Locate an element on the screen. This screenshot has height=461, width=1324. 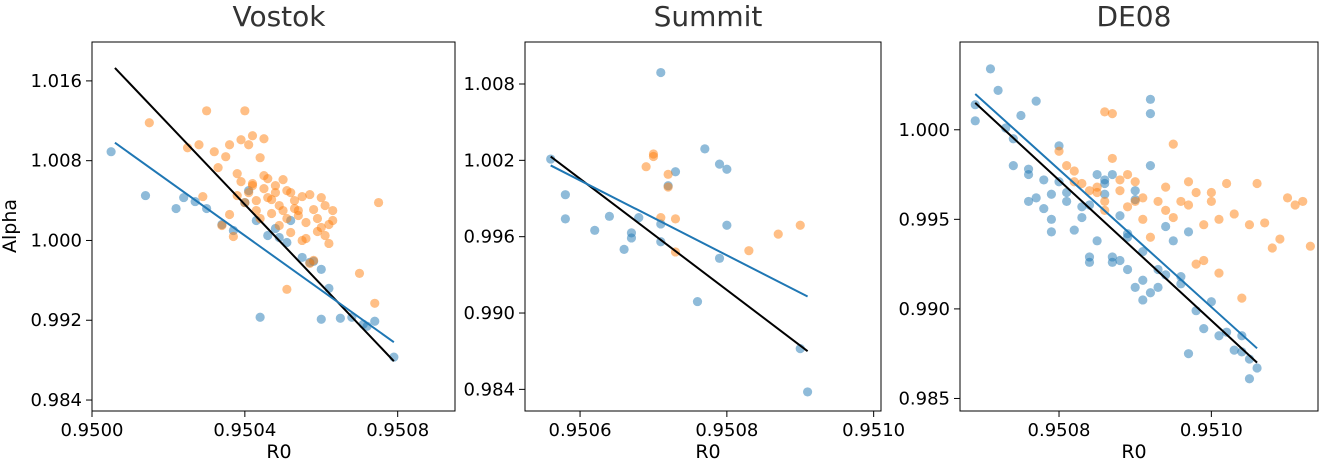
x-tick-label: 0.9508 is located at coordinates (1059, 430).